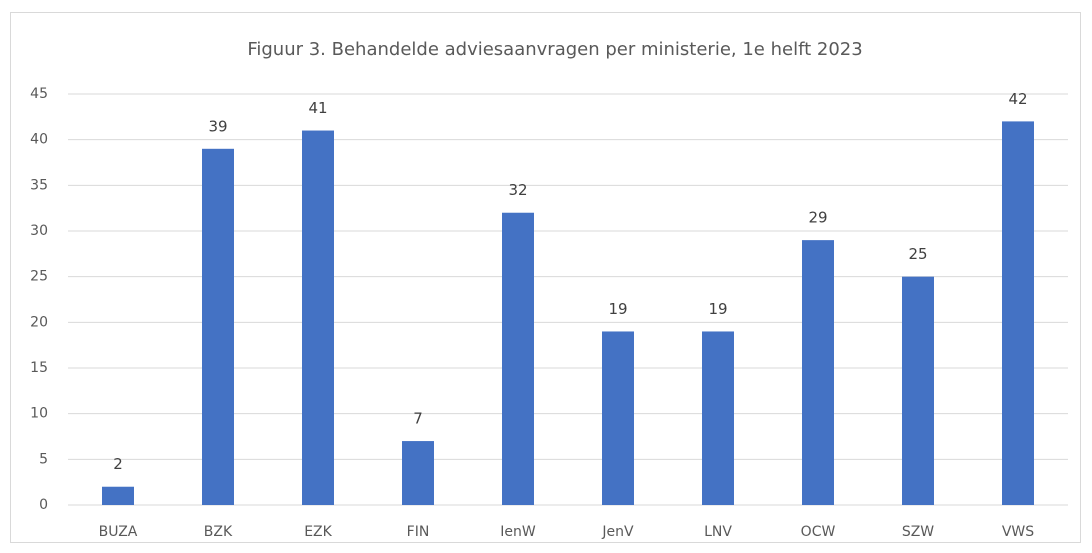  Describe the element at coordinates (817, 218) in the screenshot. I see `data-label: 29` at that location.